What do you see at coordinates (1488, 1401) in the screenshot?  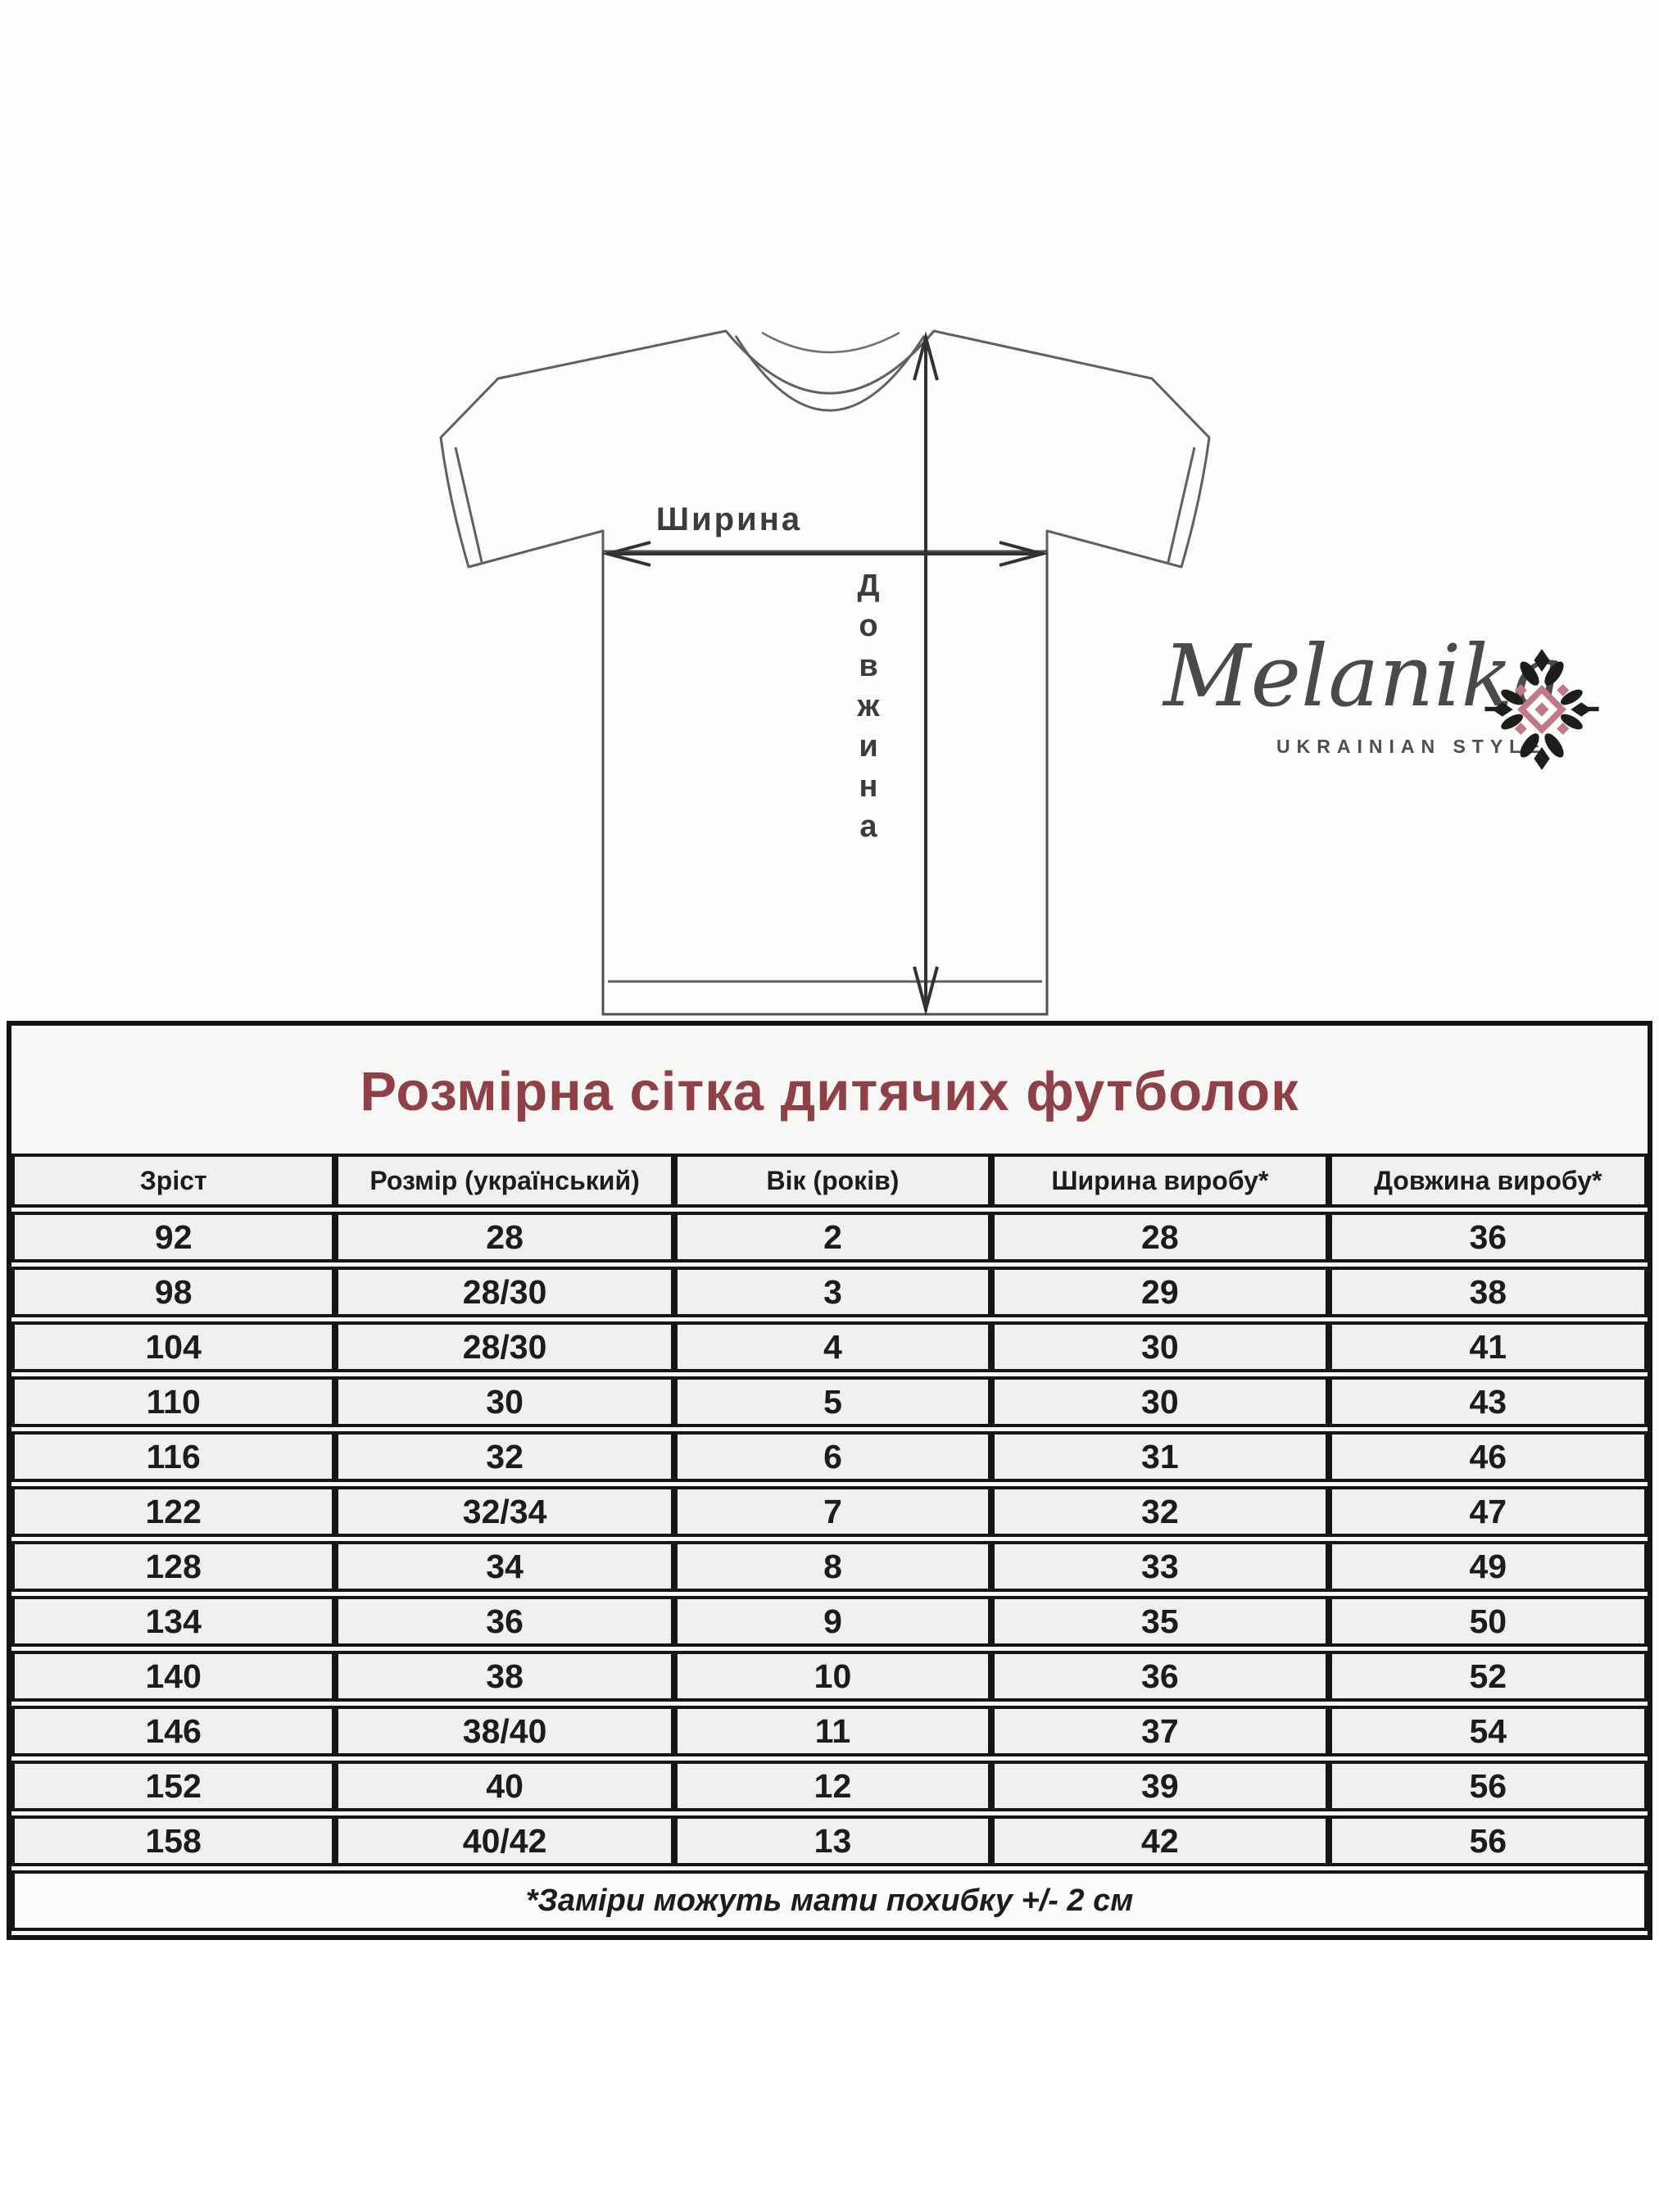 I see `cell-product-length: 43` at bounding box center [1488, 1401].